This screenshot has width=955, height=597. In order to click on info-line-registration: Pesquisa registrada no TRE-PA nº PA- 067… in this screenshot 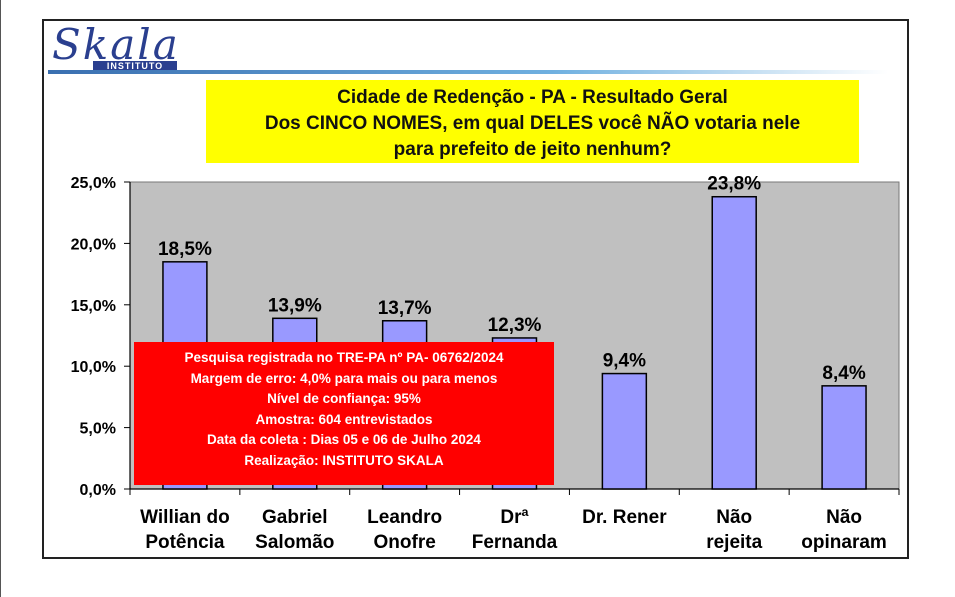, I will do `click(344, 357)`.